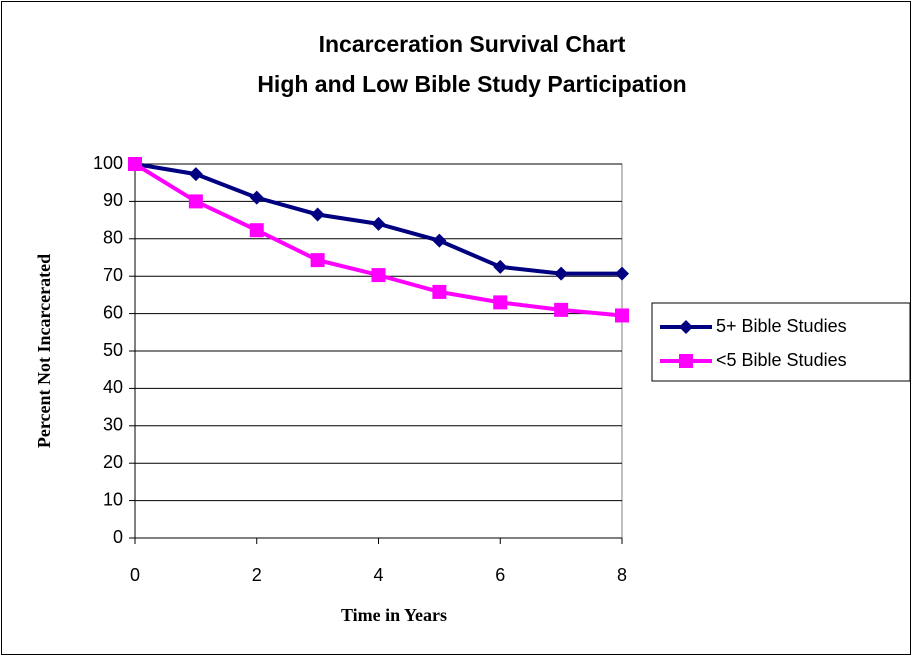 This screenshot has width=912, height=656. I want to click on legend-label: <5 Bible Studies, so click(781, 360).